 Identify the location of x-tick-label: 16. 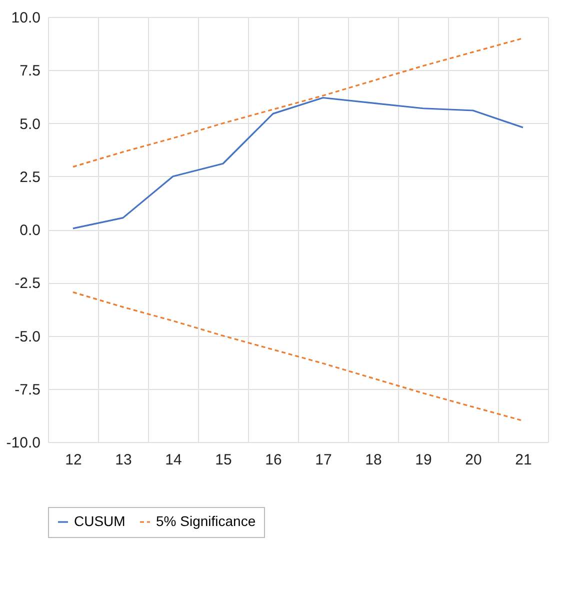
(273, 460).